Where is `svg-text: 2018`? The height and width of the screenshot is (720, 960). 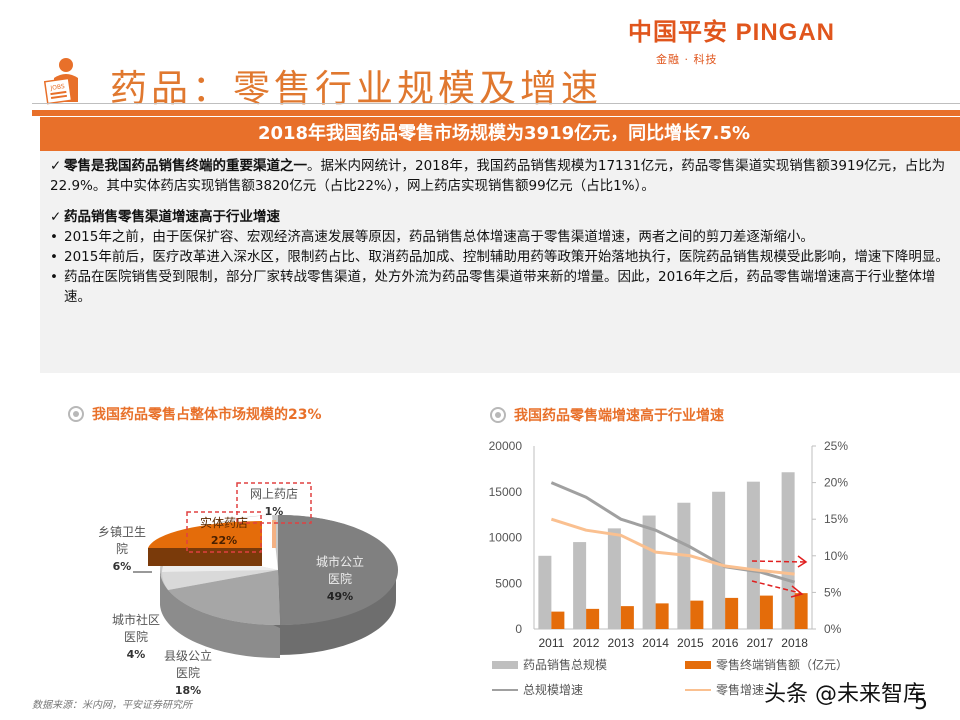 svg-text: 2018 is located at coordinates (794, 643).